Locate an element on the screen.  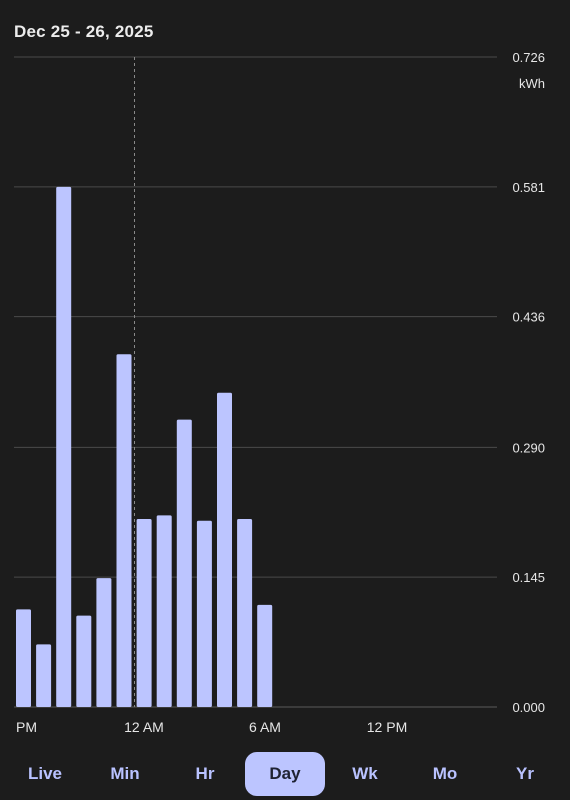
tab-day: Day is located at coordinates (285, 774).